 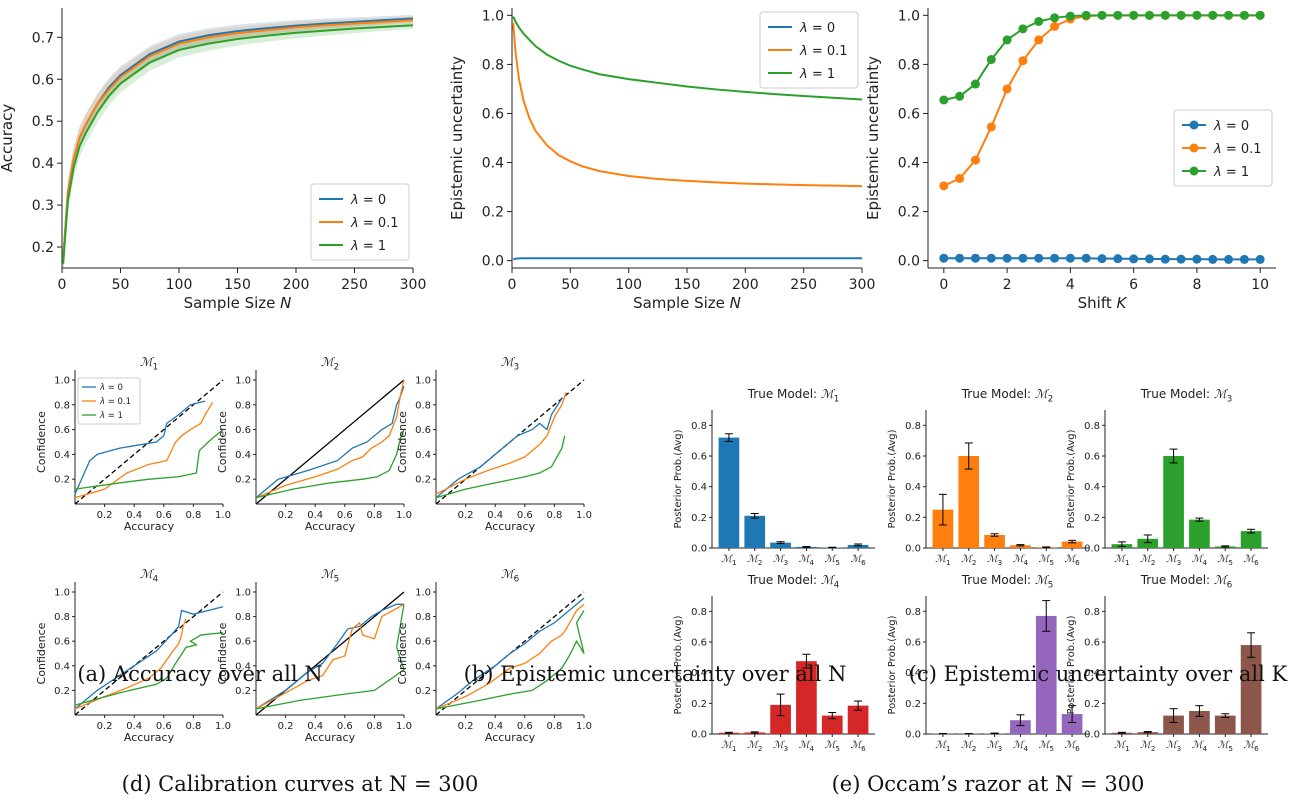 What do you see at coordinates (149, 364) in the screenshot?
I see `panel-title: ℳ1` at bounding box center [149, 364].